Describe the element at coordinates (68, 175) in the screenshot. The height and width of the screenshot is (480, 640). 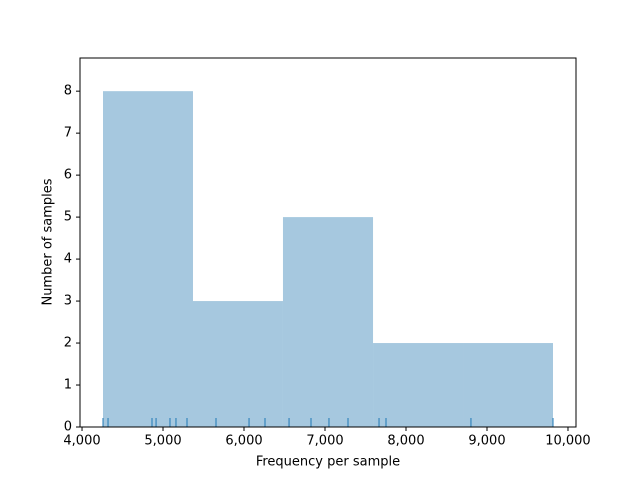
I see `y-tick-label: 6` at that location.